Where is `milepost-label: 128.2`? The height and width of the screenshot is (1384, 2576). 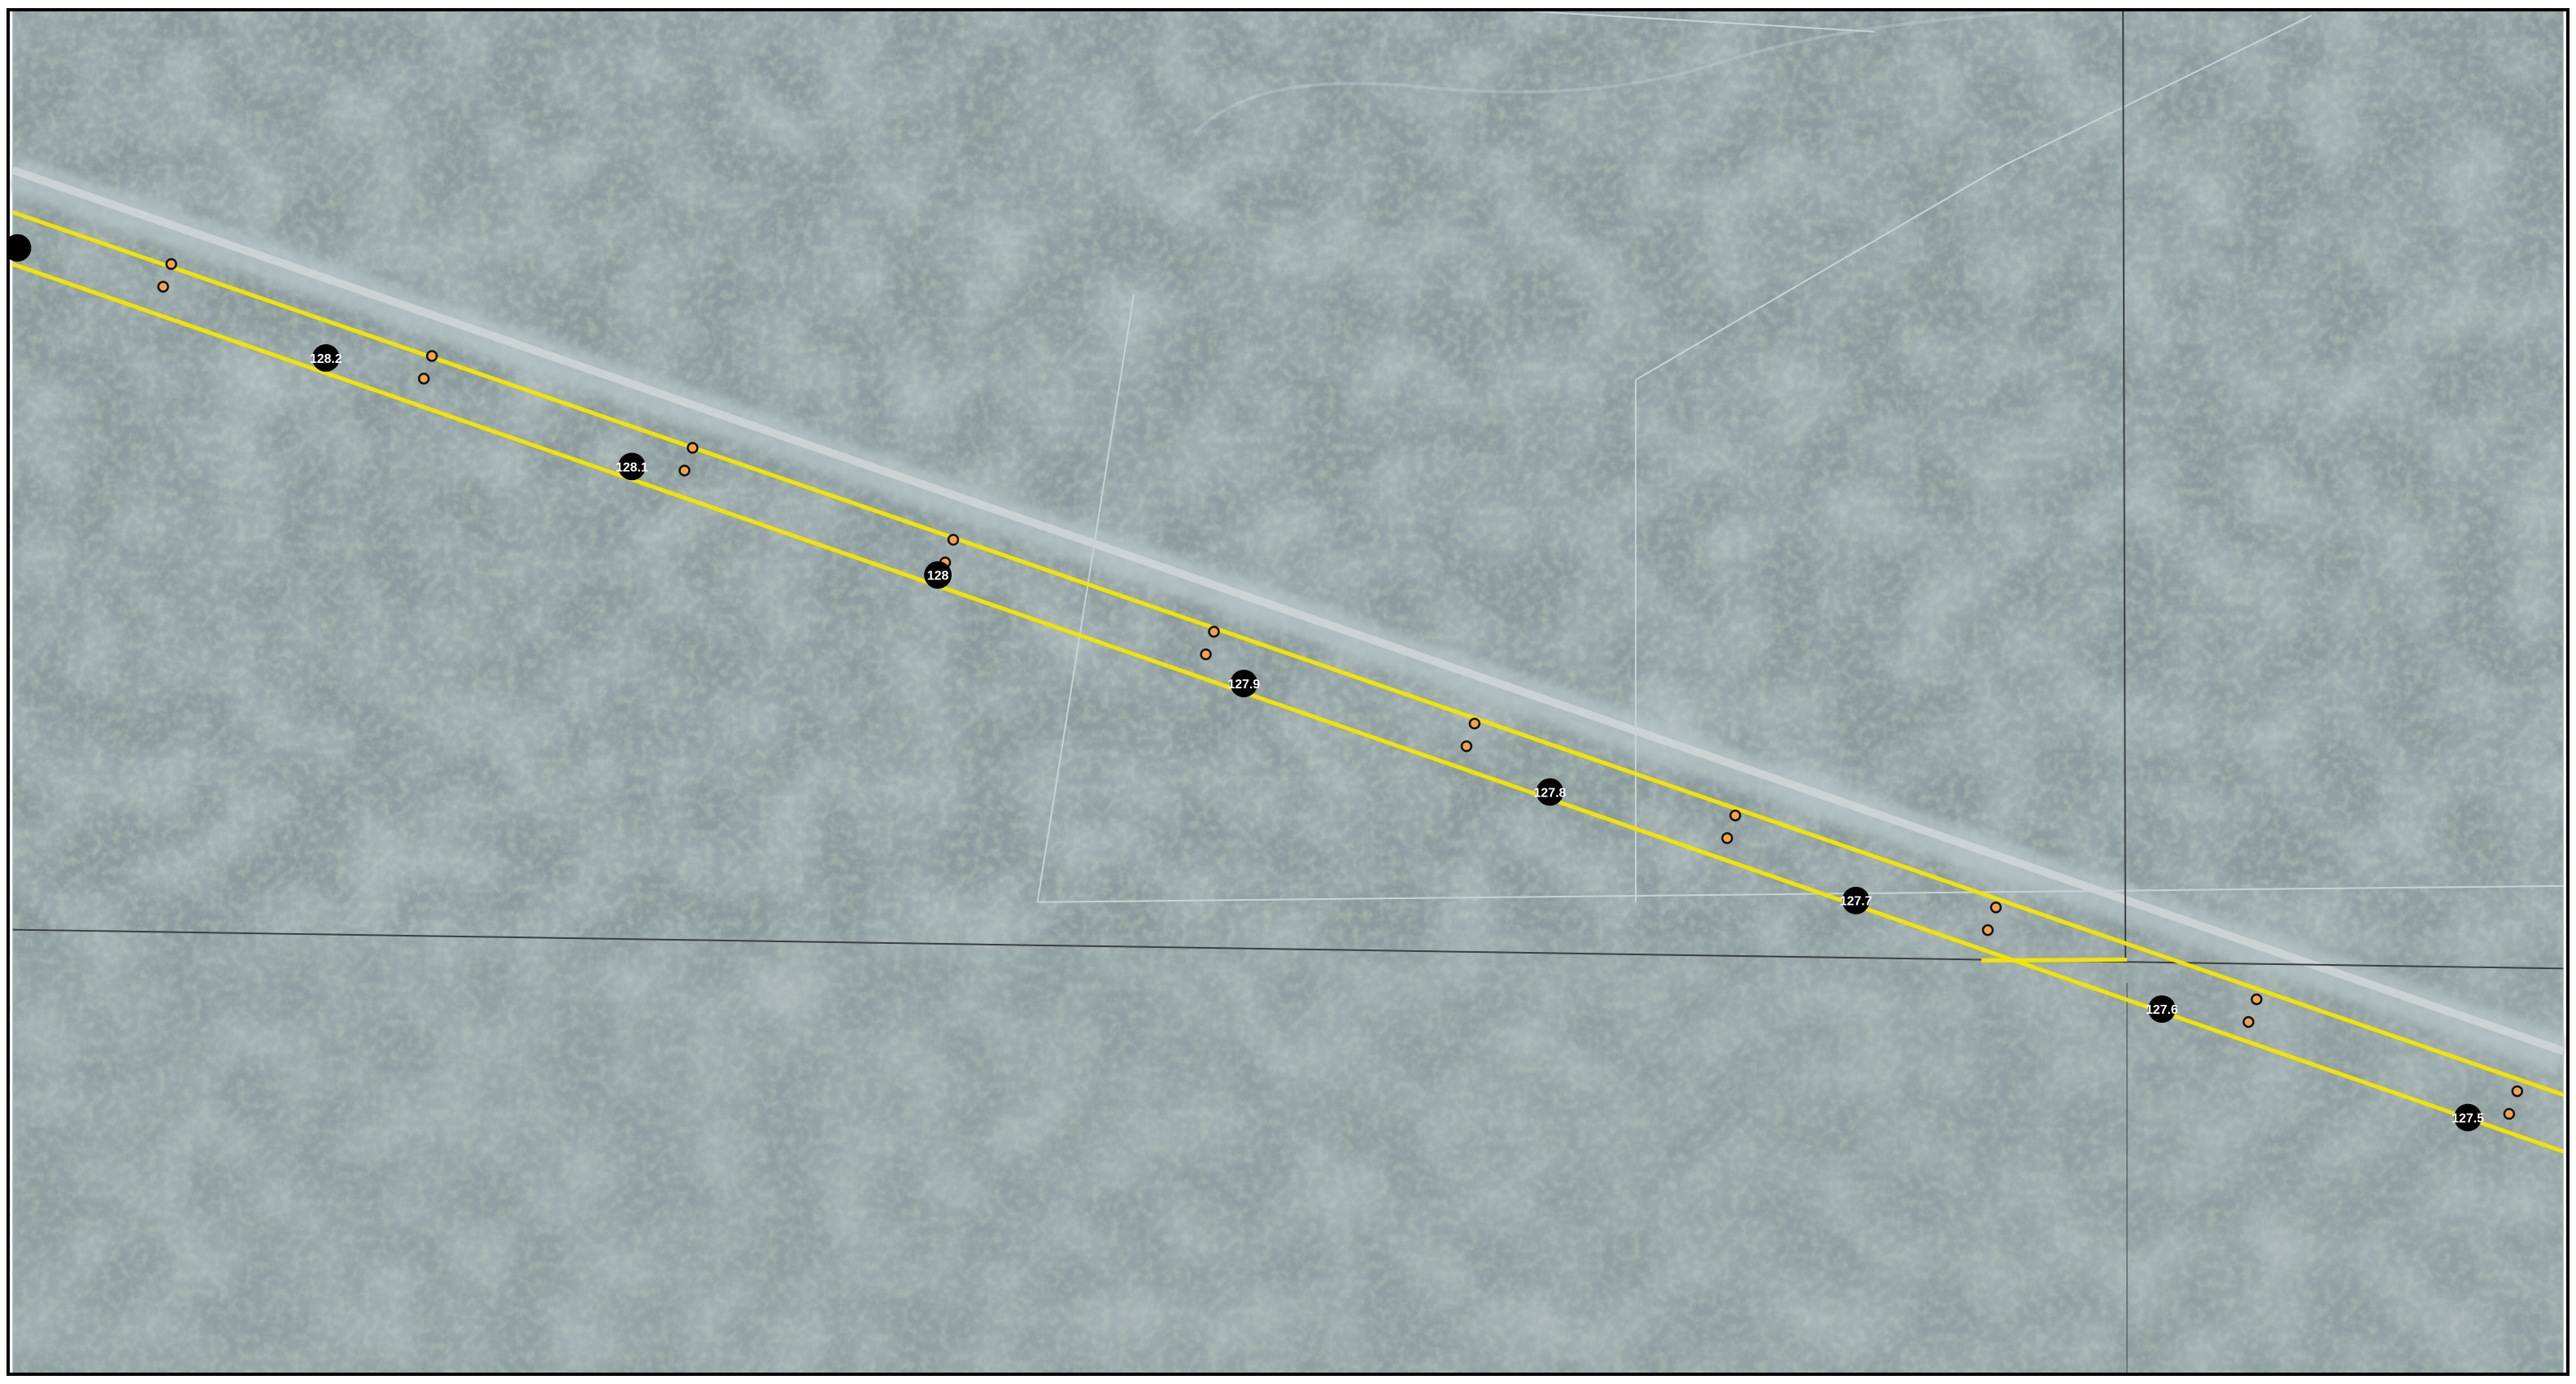 milepost-label: 128.2 is located at coordinates (326, 359).